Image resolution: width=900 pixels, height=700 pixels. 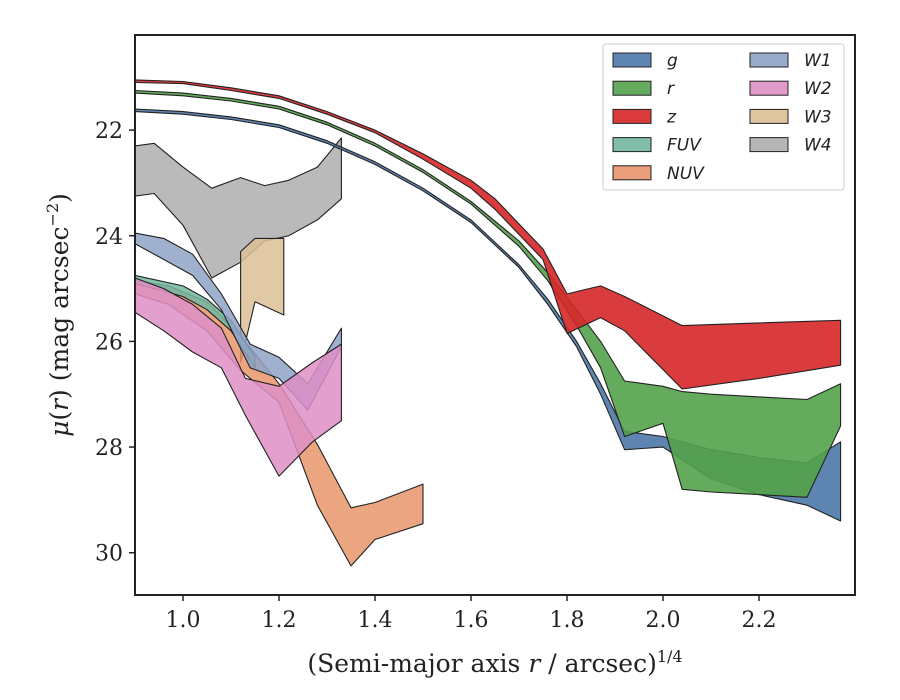 What do you see at coordinates (109, 131) in the screenshot?
I see `y-tick-label: 22` at bounding box center [109, 131].